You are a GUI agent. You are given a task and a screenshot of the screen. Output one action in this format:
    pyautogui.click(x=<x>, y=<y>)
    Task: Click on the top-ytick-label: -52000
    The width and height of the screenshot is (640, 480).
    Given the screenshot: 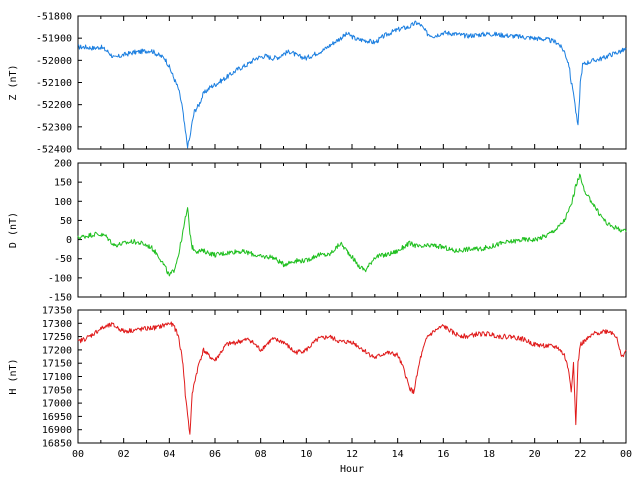 What is the action you would take?
    pyautogui.click(x=54, y=61)
    